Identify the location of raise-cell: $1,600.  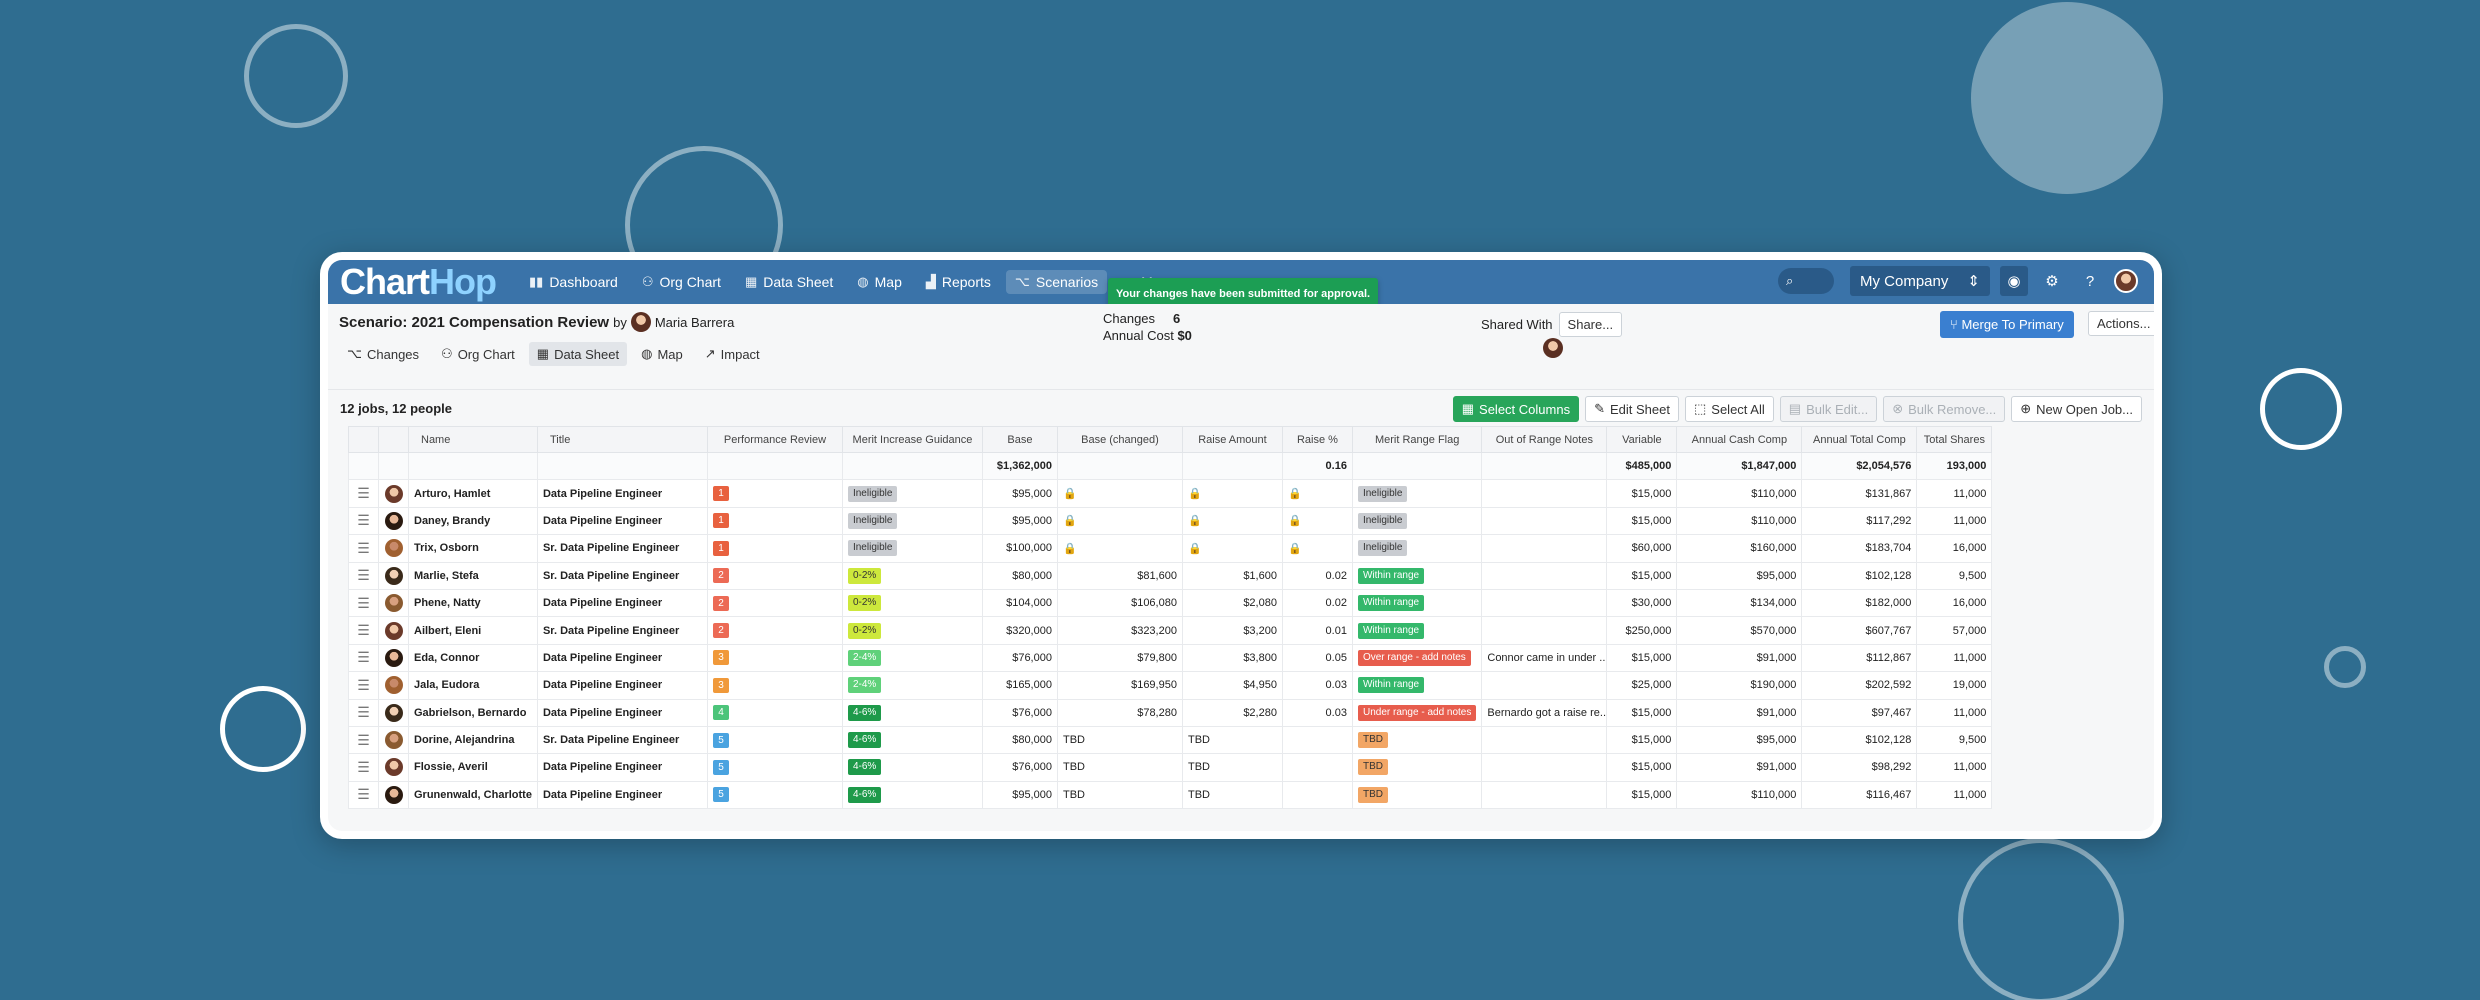
(1232, 575).